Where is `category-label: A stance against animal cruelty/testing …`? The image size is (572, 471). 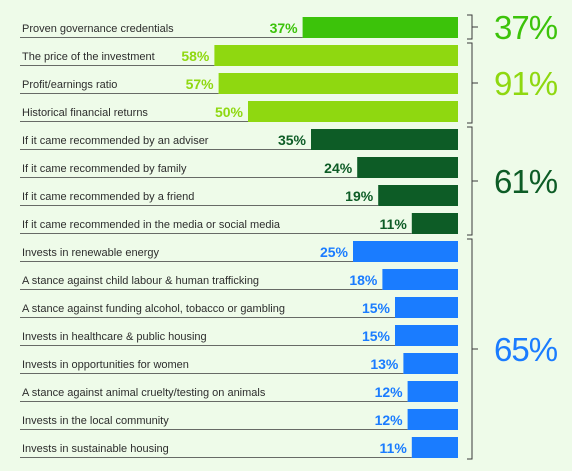 category-label: A stance against animal cruelty/testing … is located at coordinates (144, 393).